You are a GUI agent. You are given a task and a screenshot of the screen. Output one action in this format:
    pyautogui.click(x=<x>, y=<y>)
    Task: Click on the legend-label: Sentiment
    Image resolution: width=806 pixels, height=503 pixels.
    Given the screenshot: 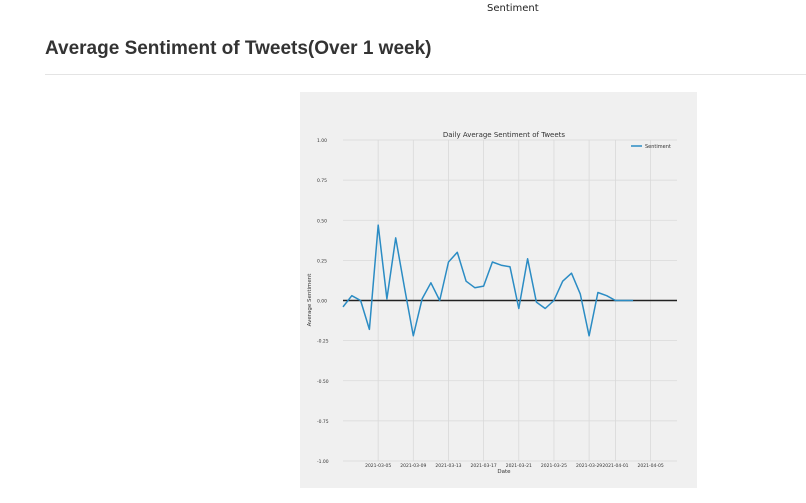 What is the action you would take?
    pyautogui.click(x=658, y=147)
    